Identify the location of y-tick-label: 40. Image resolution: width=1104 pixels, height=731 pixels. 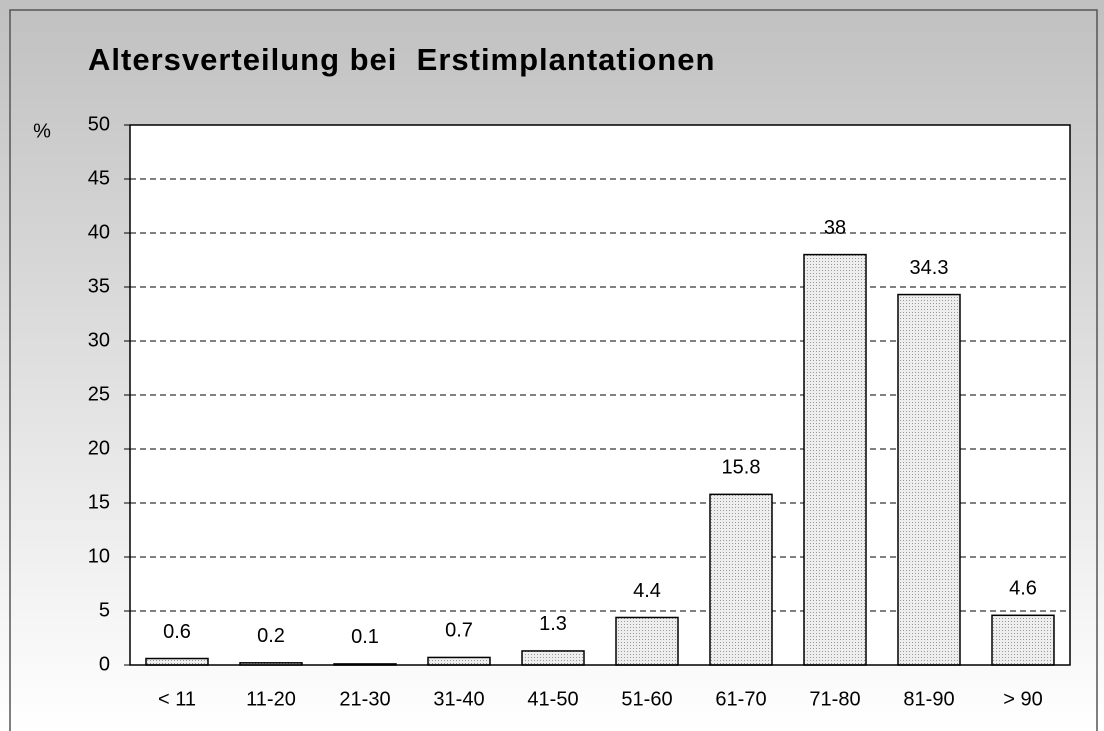
(99, 232).